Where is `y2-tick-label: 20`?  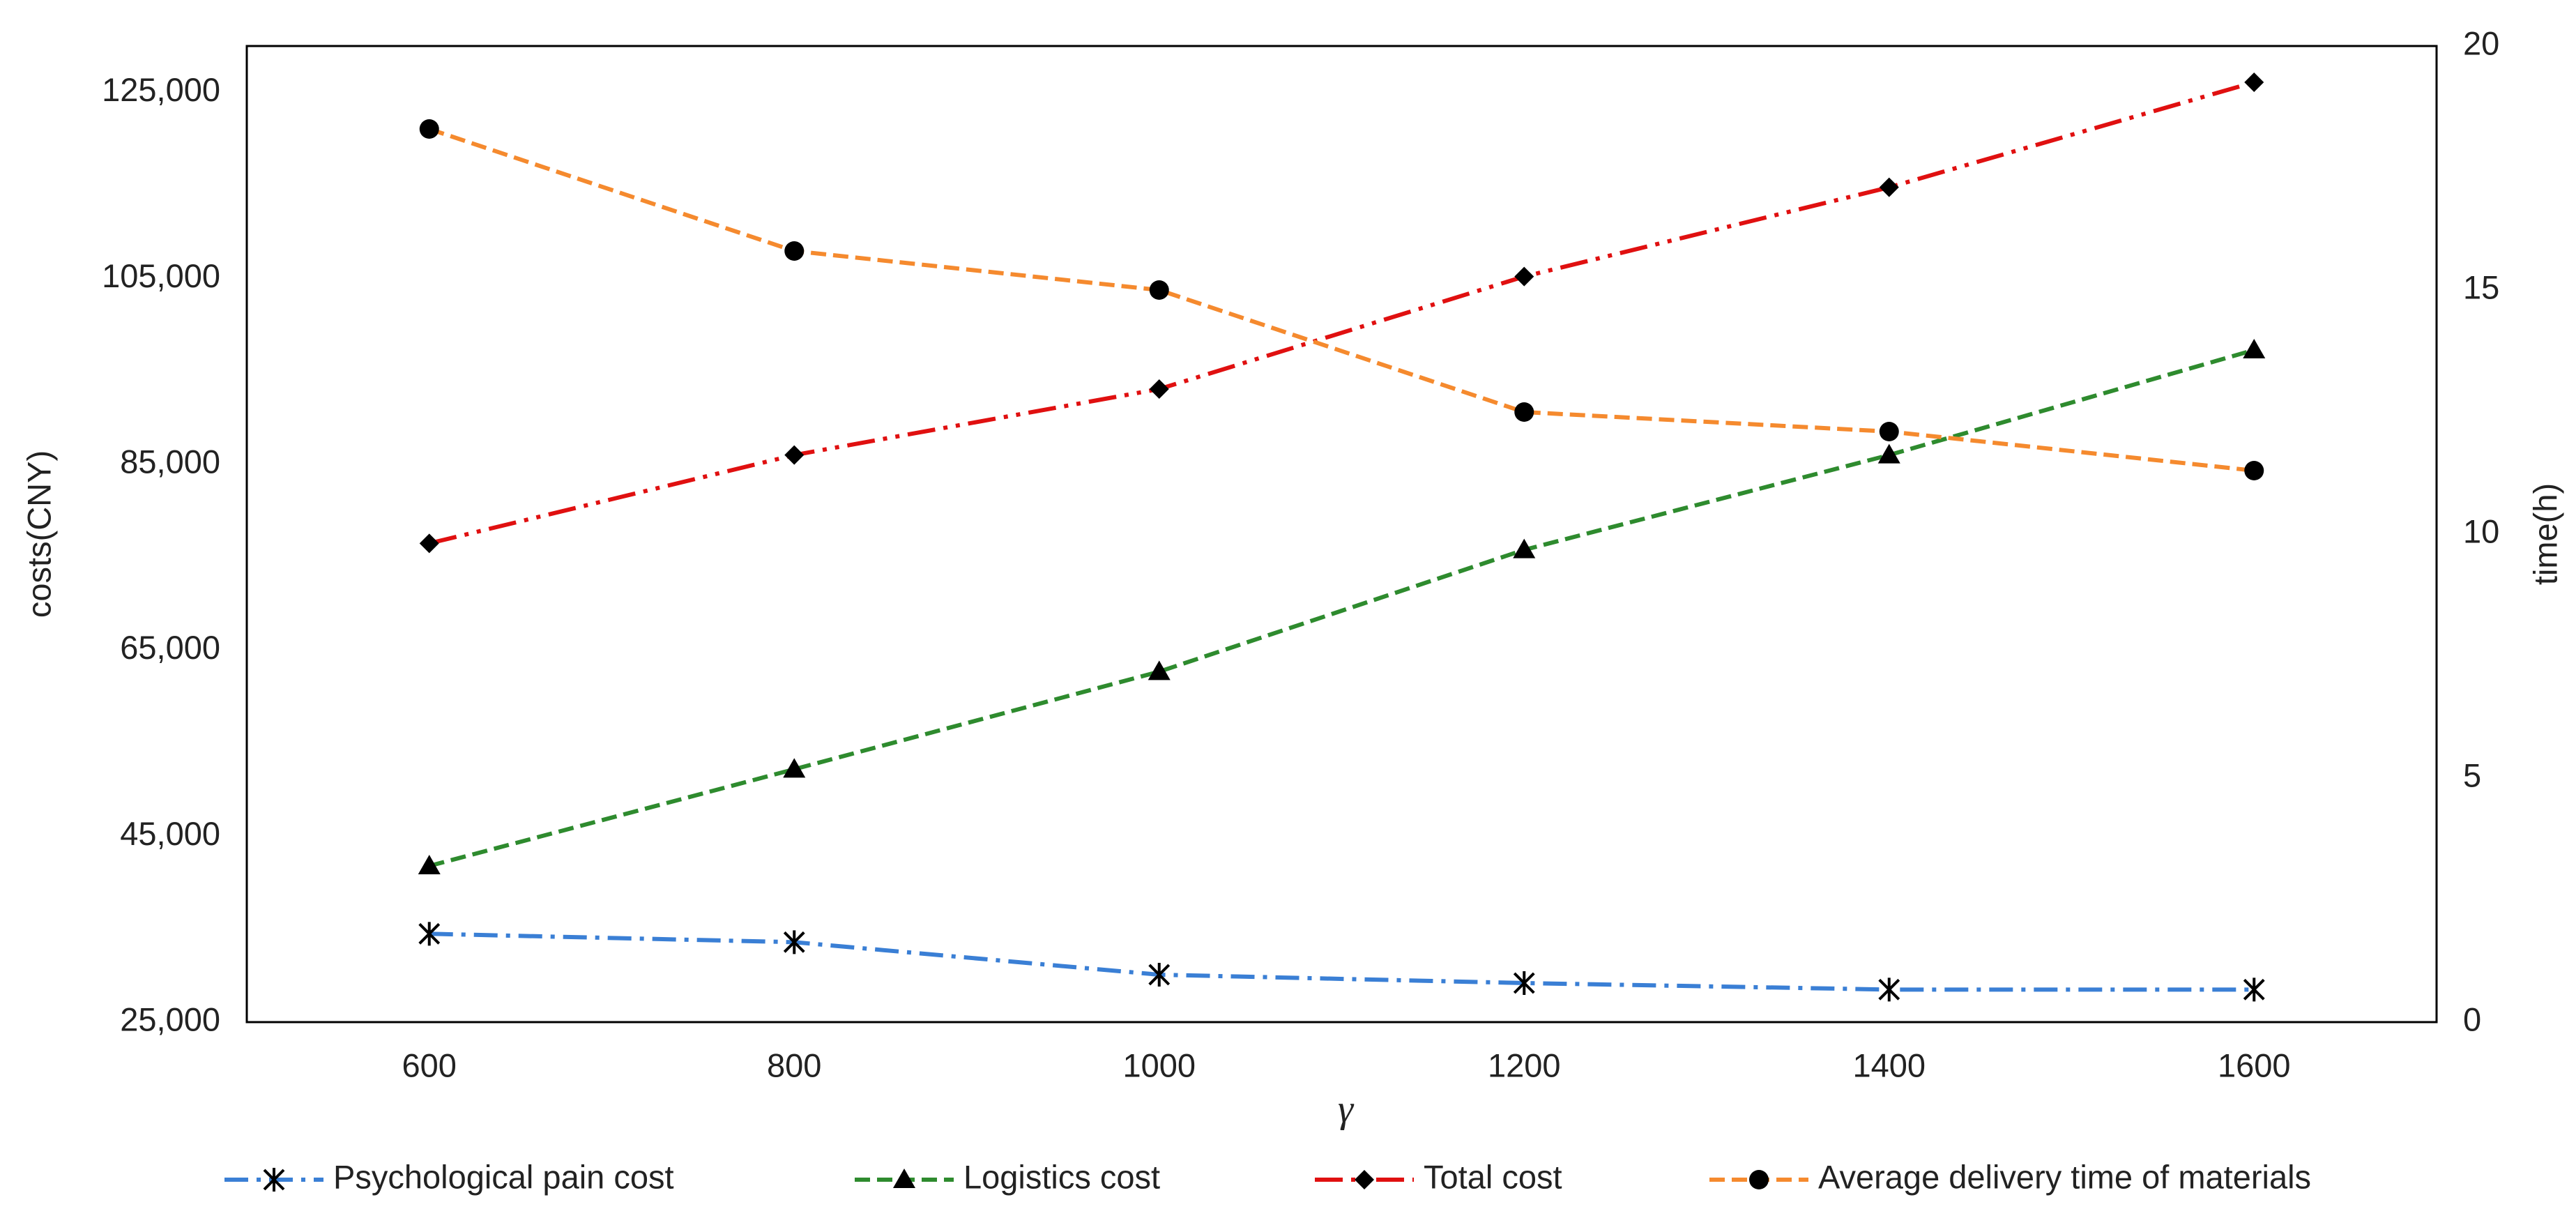 y2-tick-label: 20 is located at coordinates (2481, 43).